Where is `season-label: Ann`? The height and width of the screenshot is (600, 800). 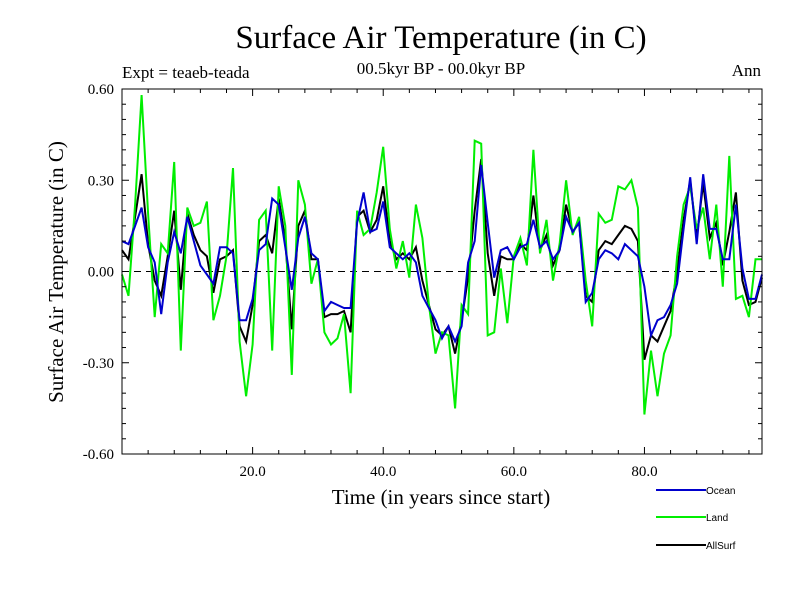 season-label: Ann is located at coordinates (747, 70).